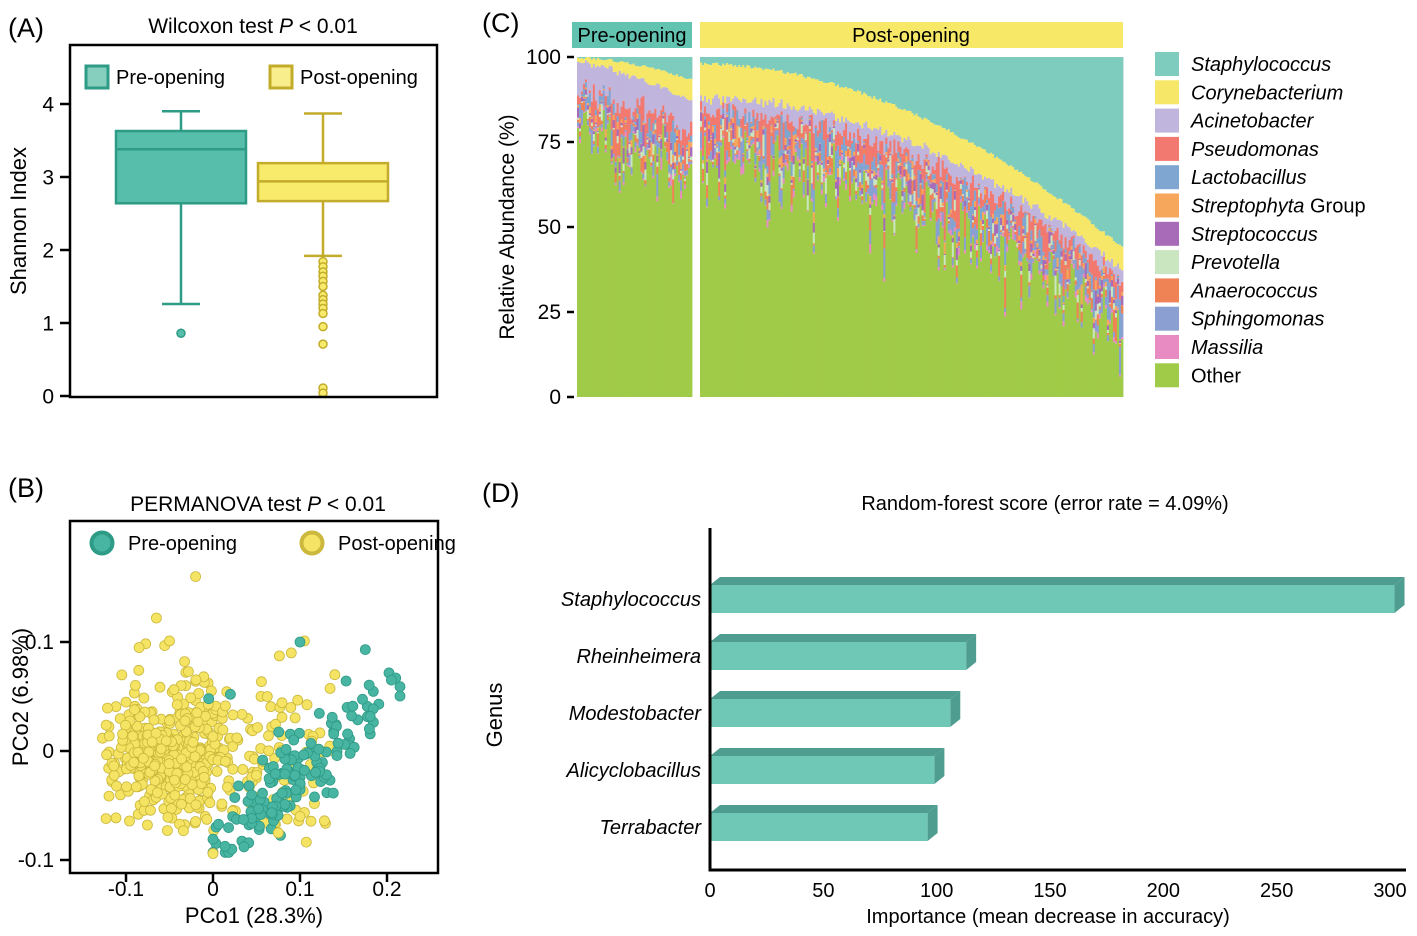  Describe the element at coordinates (1044, 504) in the screenshot. I see `panel-d-title: Random-forest score (error rate = 4.09%)` at that location.